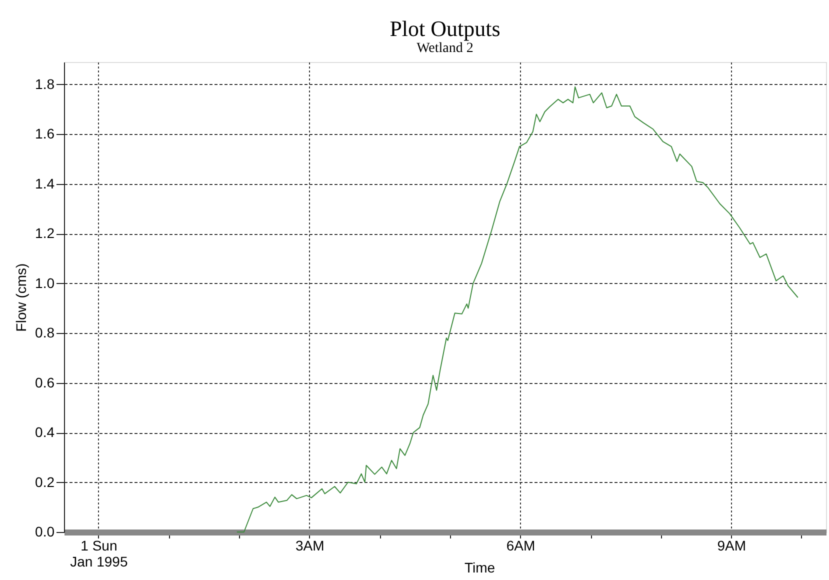 This screenshot has height=580, width=829. I want to click on x-tick-label: 3AM, so click(309, 546).